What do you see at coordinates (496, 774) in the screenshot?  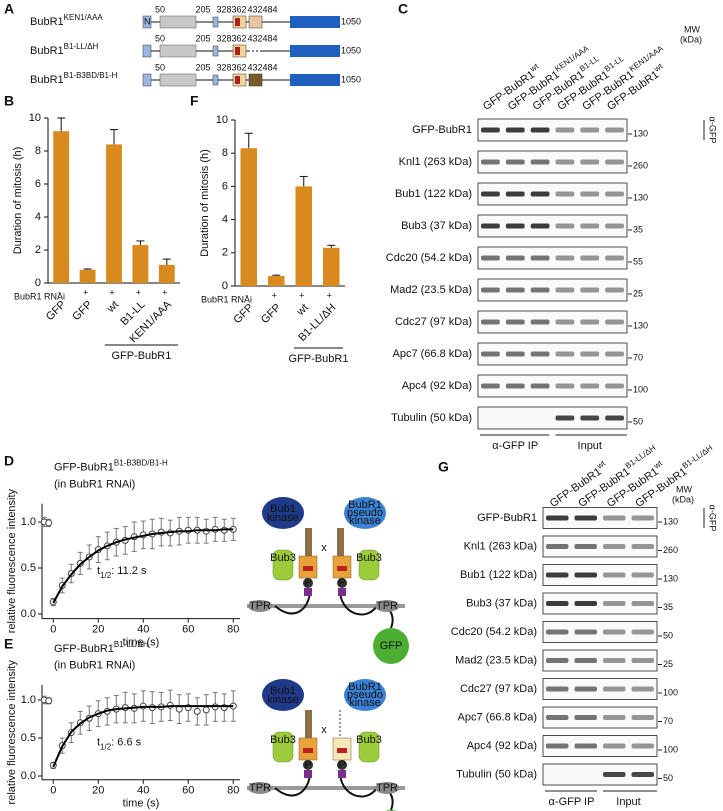 I see `row-label: Tubulin (50 kDa)` at bounding box center [496, 774].